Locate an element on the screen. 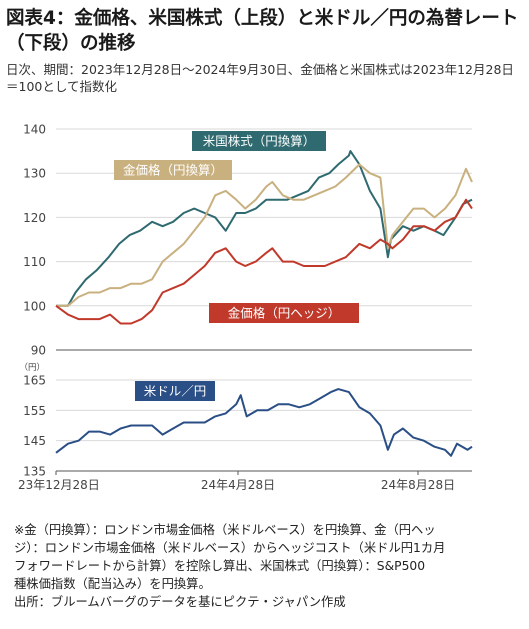 This screenshot has width=529, height=629. page-title: 図表4：金価格、米国株式（上段）と米ドル／円の為替レート（下段）の推移 is located at coordinates (262, 31).